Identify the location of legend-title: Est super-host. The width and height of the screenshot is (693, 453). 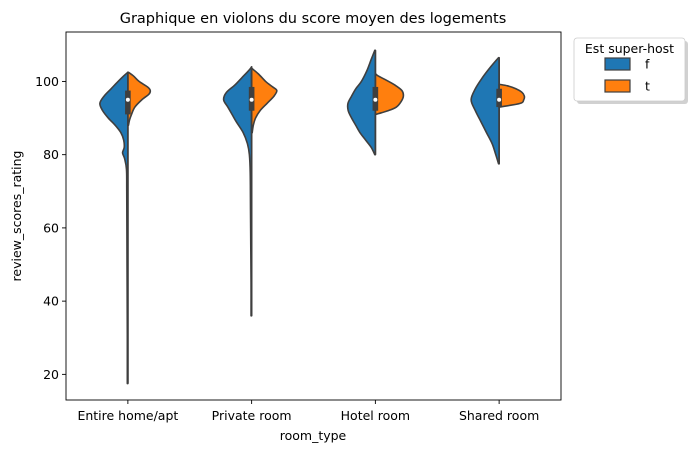
(629, 48).